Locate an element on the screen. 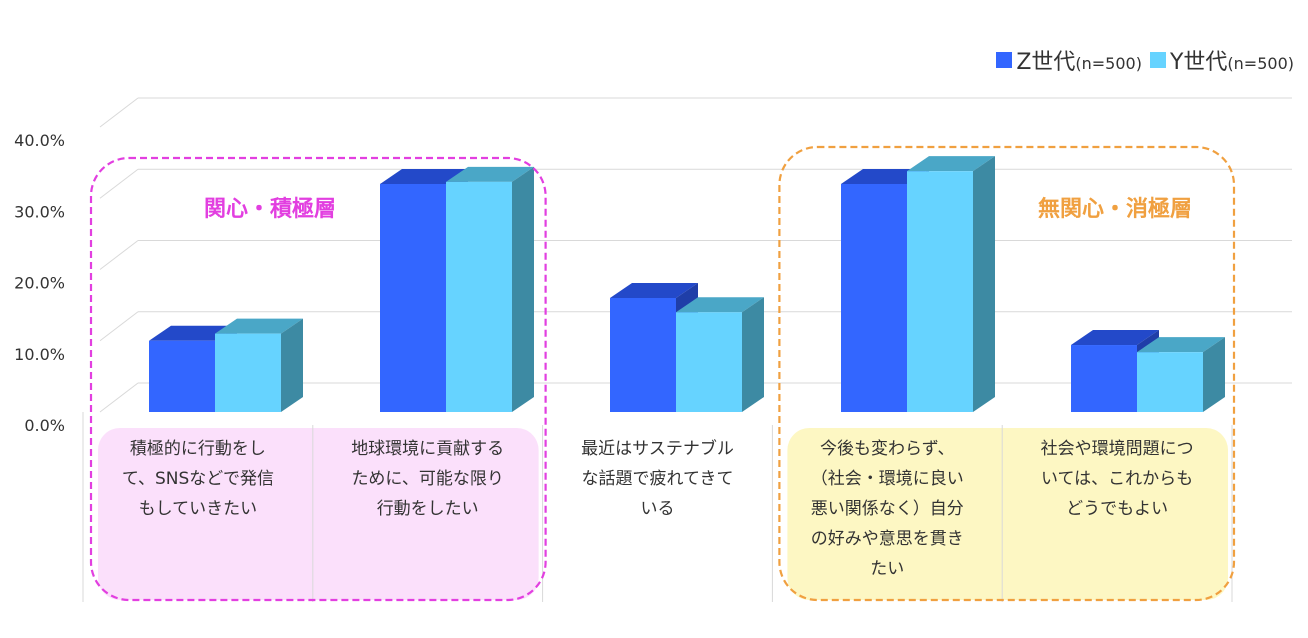  category-label-line: 社会や環境問題につ is located at coordinates (1117, 449).